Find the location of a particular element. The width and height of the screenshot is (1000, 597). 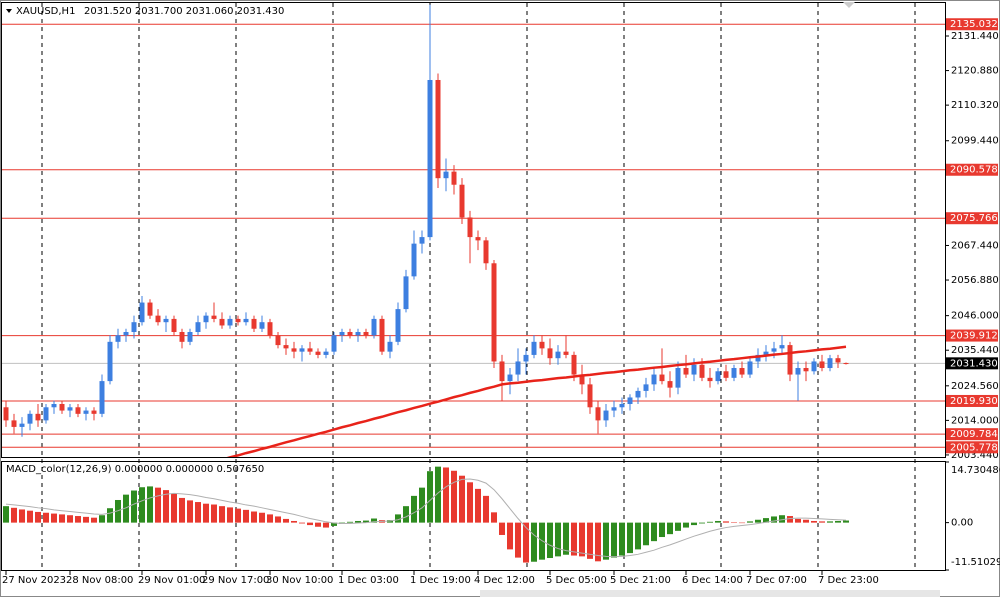

dropdown-arrow is located at coordinates (9, 11).